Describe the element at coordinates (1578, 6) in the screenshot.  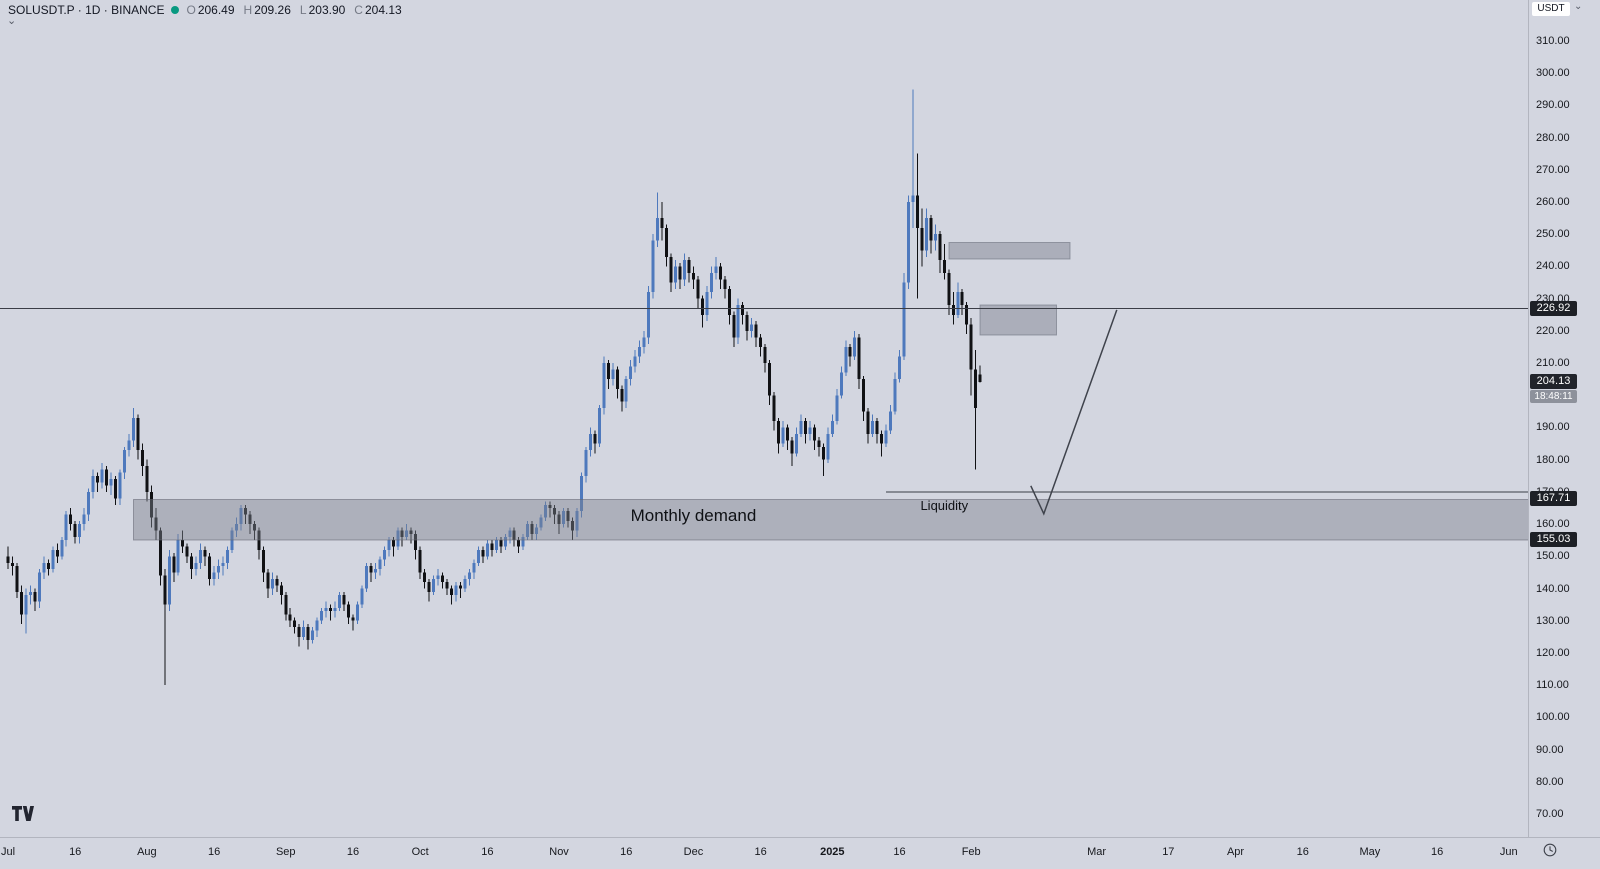
I see `currency-dropdown-icon: ⌄` at that location.